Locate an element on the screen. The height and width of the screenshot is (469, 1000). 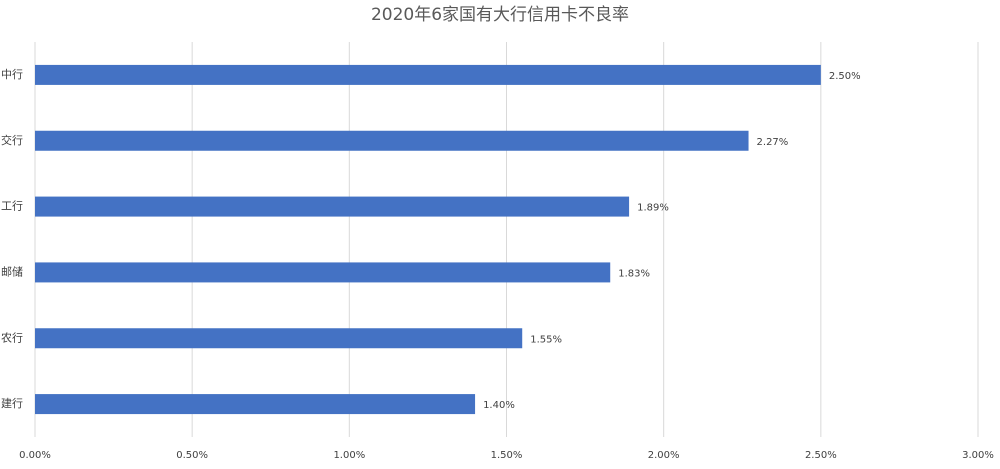
y-tick-label: 交行 is located at coordinates (12, 140).